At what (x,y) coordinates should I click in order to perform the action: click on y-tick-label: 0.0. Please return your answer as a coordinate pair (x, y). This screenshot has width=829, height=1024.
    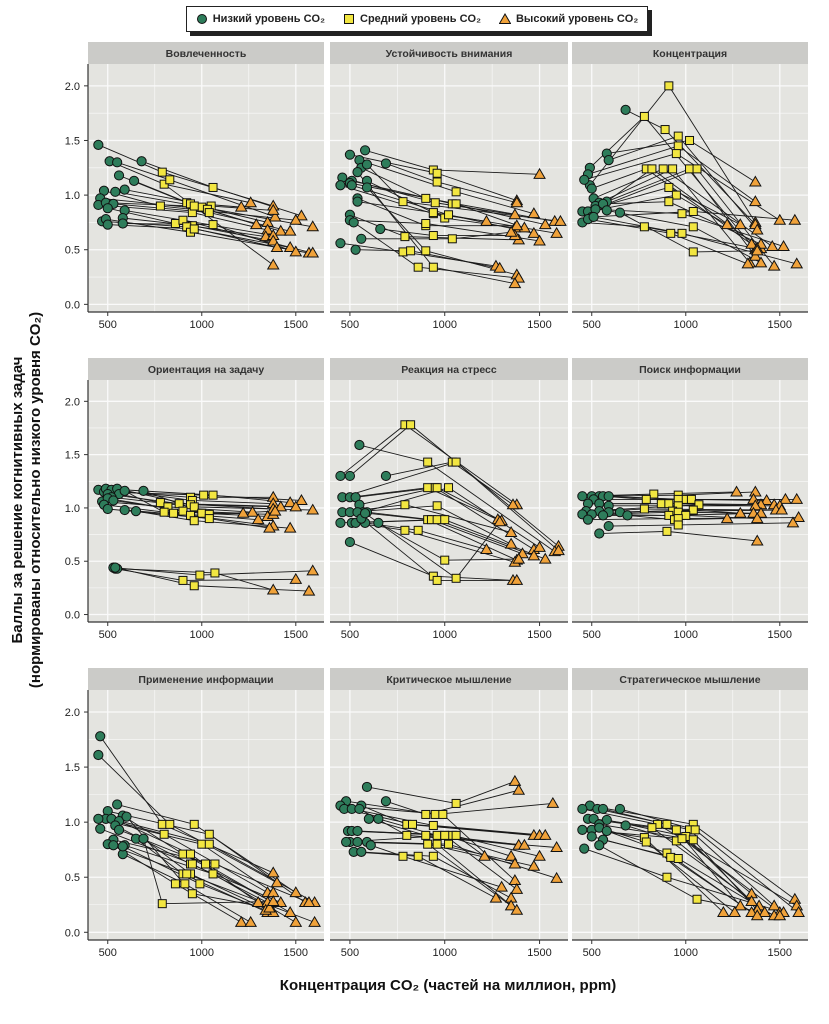
    Looking at the image, I should click on (72, 933).